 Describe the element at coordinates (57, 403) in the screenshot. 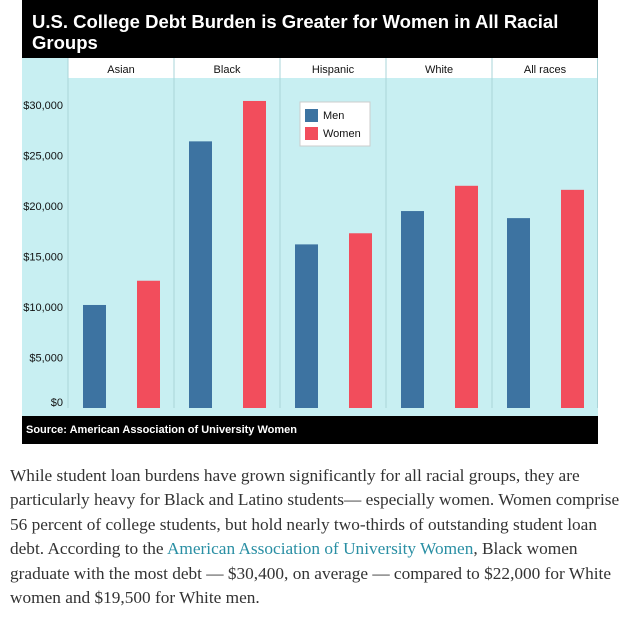

I see `y-tick-label: $0` at that location.